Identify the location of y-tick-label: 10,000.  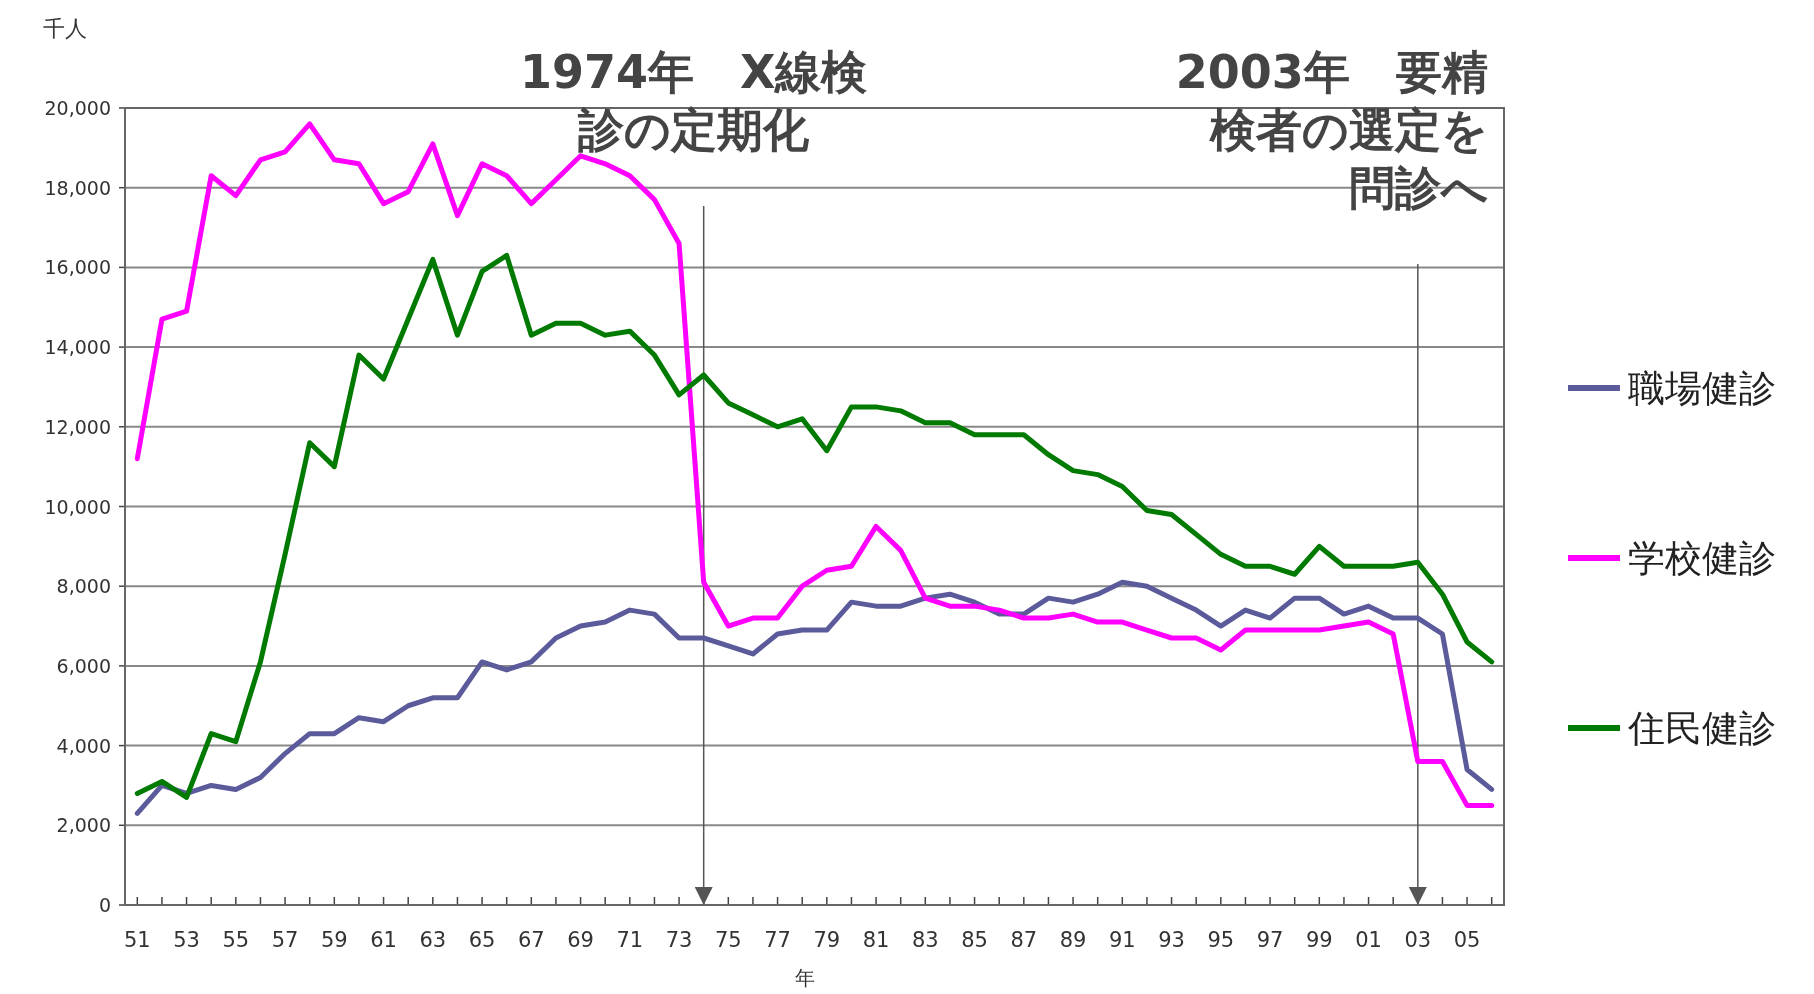
(77, 506).